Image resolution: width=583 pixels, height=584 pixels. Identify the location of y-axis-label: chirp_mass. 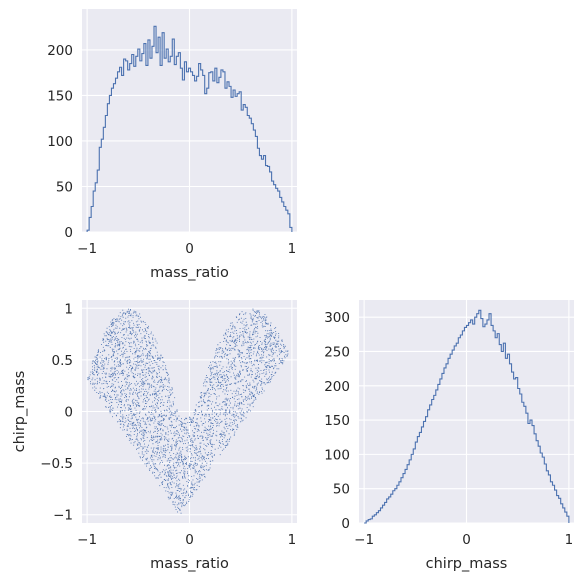
(20, 412).